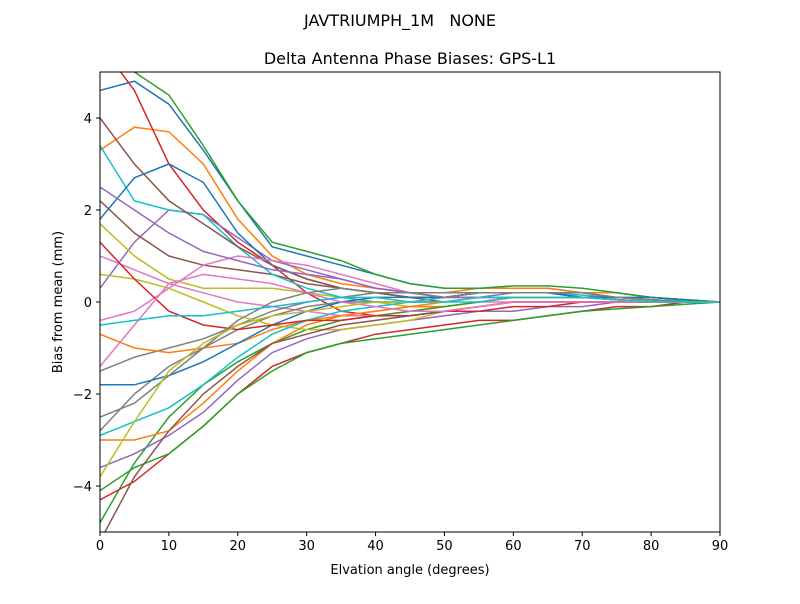 This screenshot has height=604, width=800. What do you see at coordinates (169, 546) in the screenshot?
I see `x-tick-label: 10` at bounding box center [169, 546].